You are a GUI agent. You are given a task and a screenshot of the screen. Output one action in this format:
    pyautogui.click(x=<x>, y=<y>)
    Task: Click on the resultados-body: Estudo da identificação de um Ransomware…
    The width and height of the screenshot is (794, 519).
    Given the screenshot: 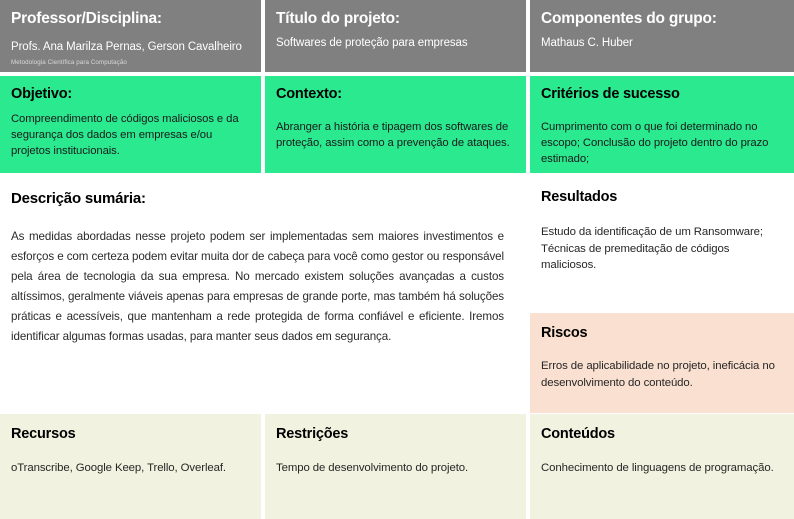 What is the action you would take?
    pyautogui.click(x=652, y=249)
    